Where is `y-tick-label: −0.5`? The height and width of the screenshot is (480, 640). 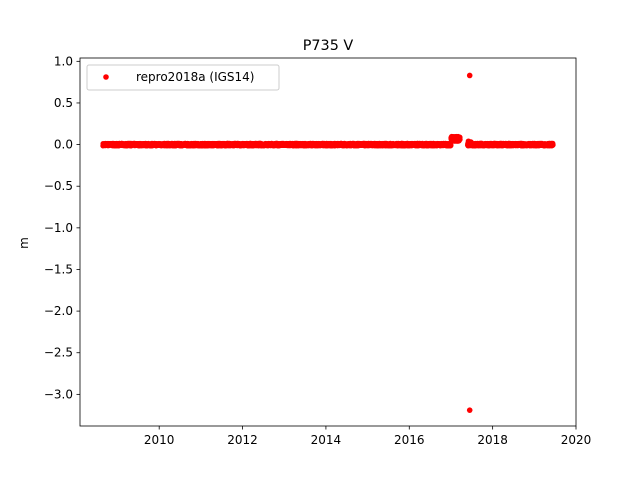 y-tick-label: −0.5 is located at coordinates (58, 186).